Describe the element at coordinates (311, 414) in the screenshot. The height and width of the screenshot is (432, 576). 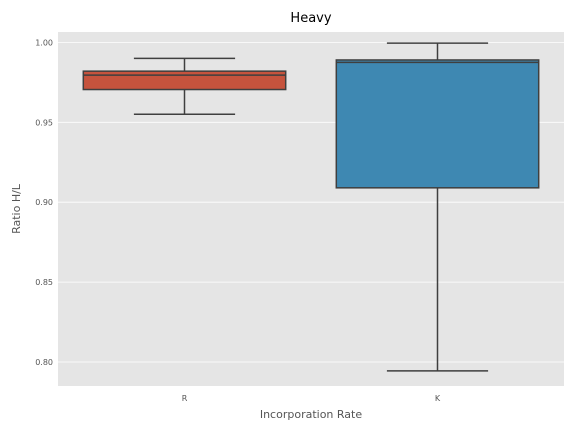
I see `x-axis-label: Incorporation Rate` at that location.